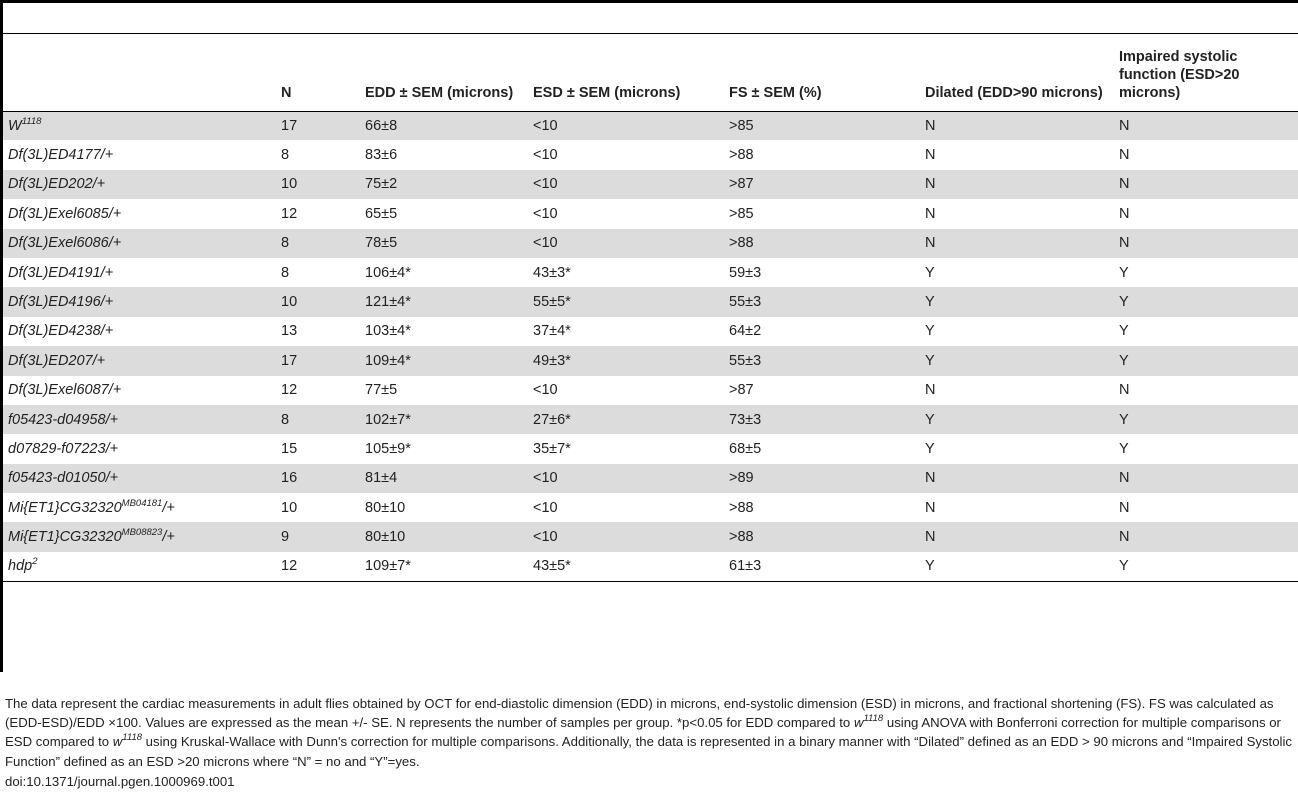  Describe the element at coordinates (745, 272) in the screenshot. I see `cell-fs: 59±3` at that location.